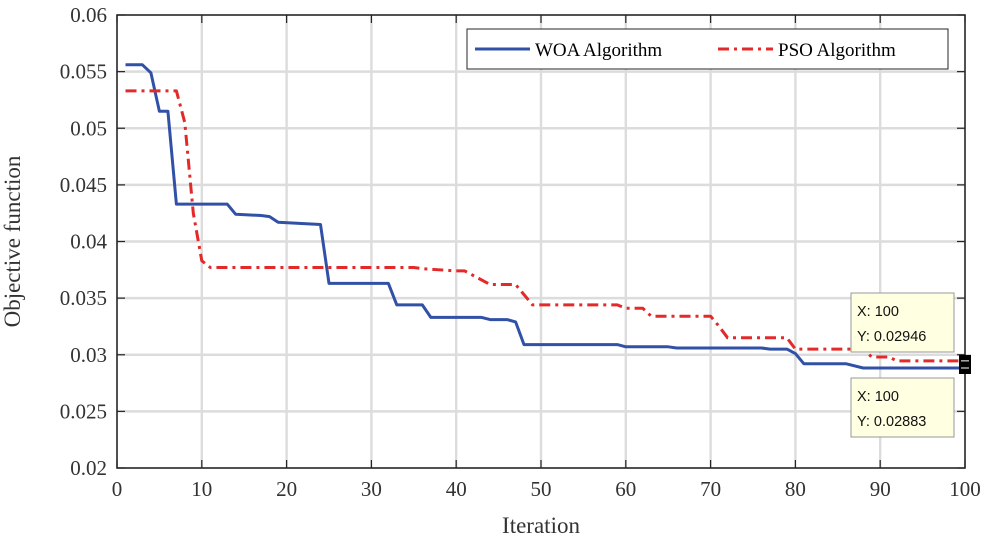 This screenshot has height=537, width=985. I want to click on y-tick-label: 0.035, so click(83, 298).